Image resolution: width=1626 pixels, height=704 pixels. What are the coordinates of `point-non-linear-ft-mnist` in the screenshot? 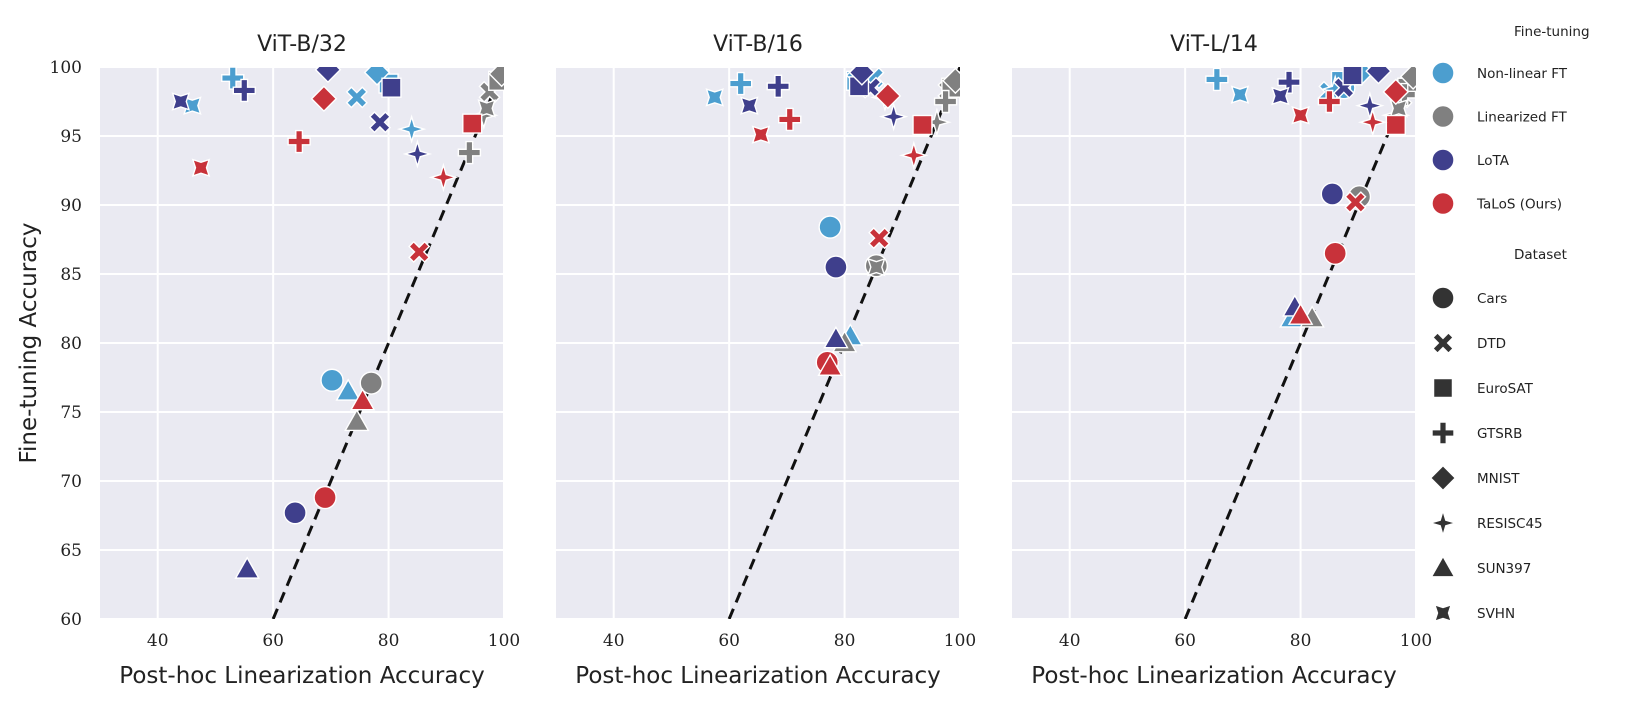 It's located at (377, 76).